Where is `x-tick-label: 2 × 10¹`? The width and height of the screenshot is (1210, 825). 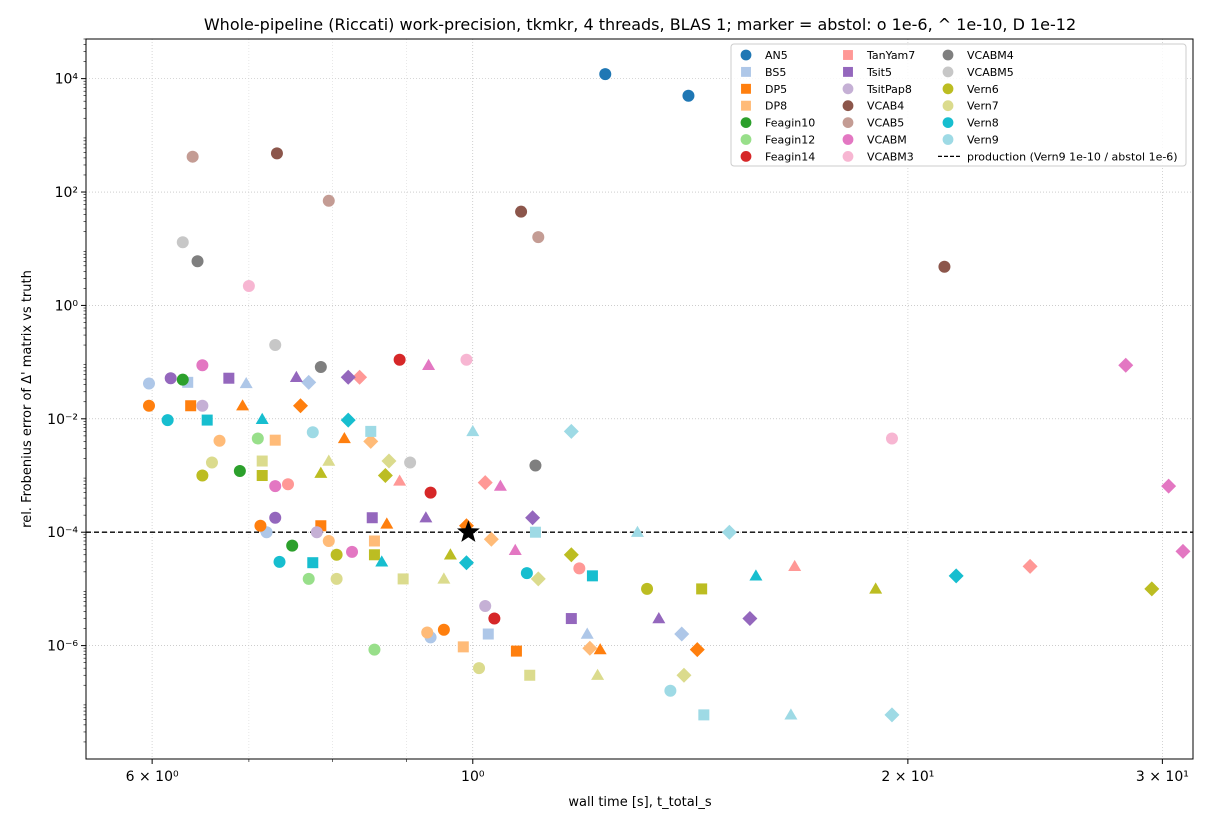
x-tick-label: 2 × 10¹ is located at coordinates (907, 777).